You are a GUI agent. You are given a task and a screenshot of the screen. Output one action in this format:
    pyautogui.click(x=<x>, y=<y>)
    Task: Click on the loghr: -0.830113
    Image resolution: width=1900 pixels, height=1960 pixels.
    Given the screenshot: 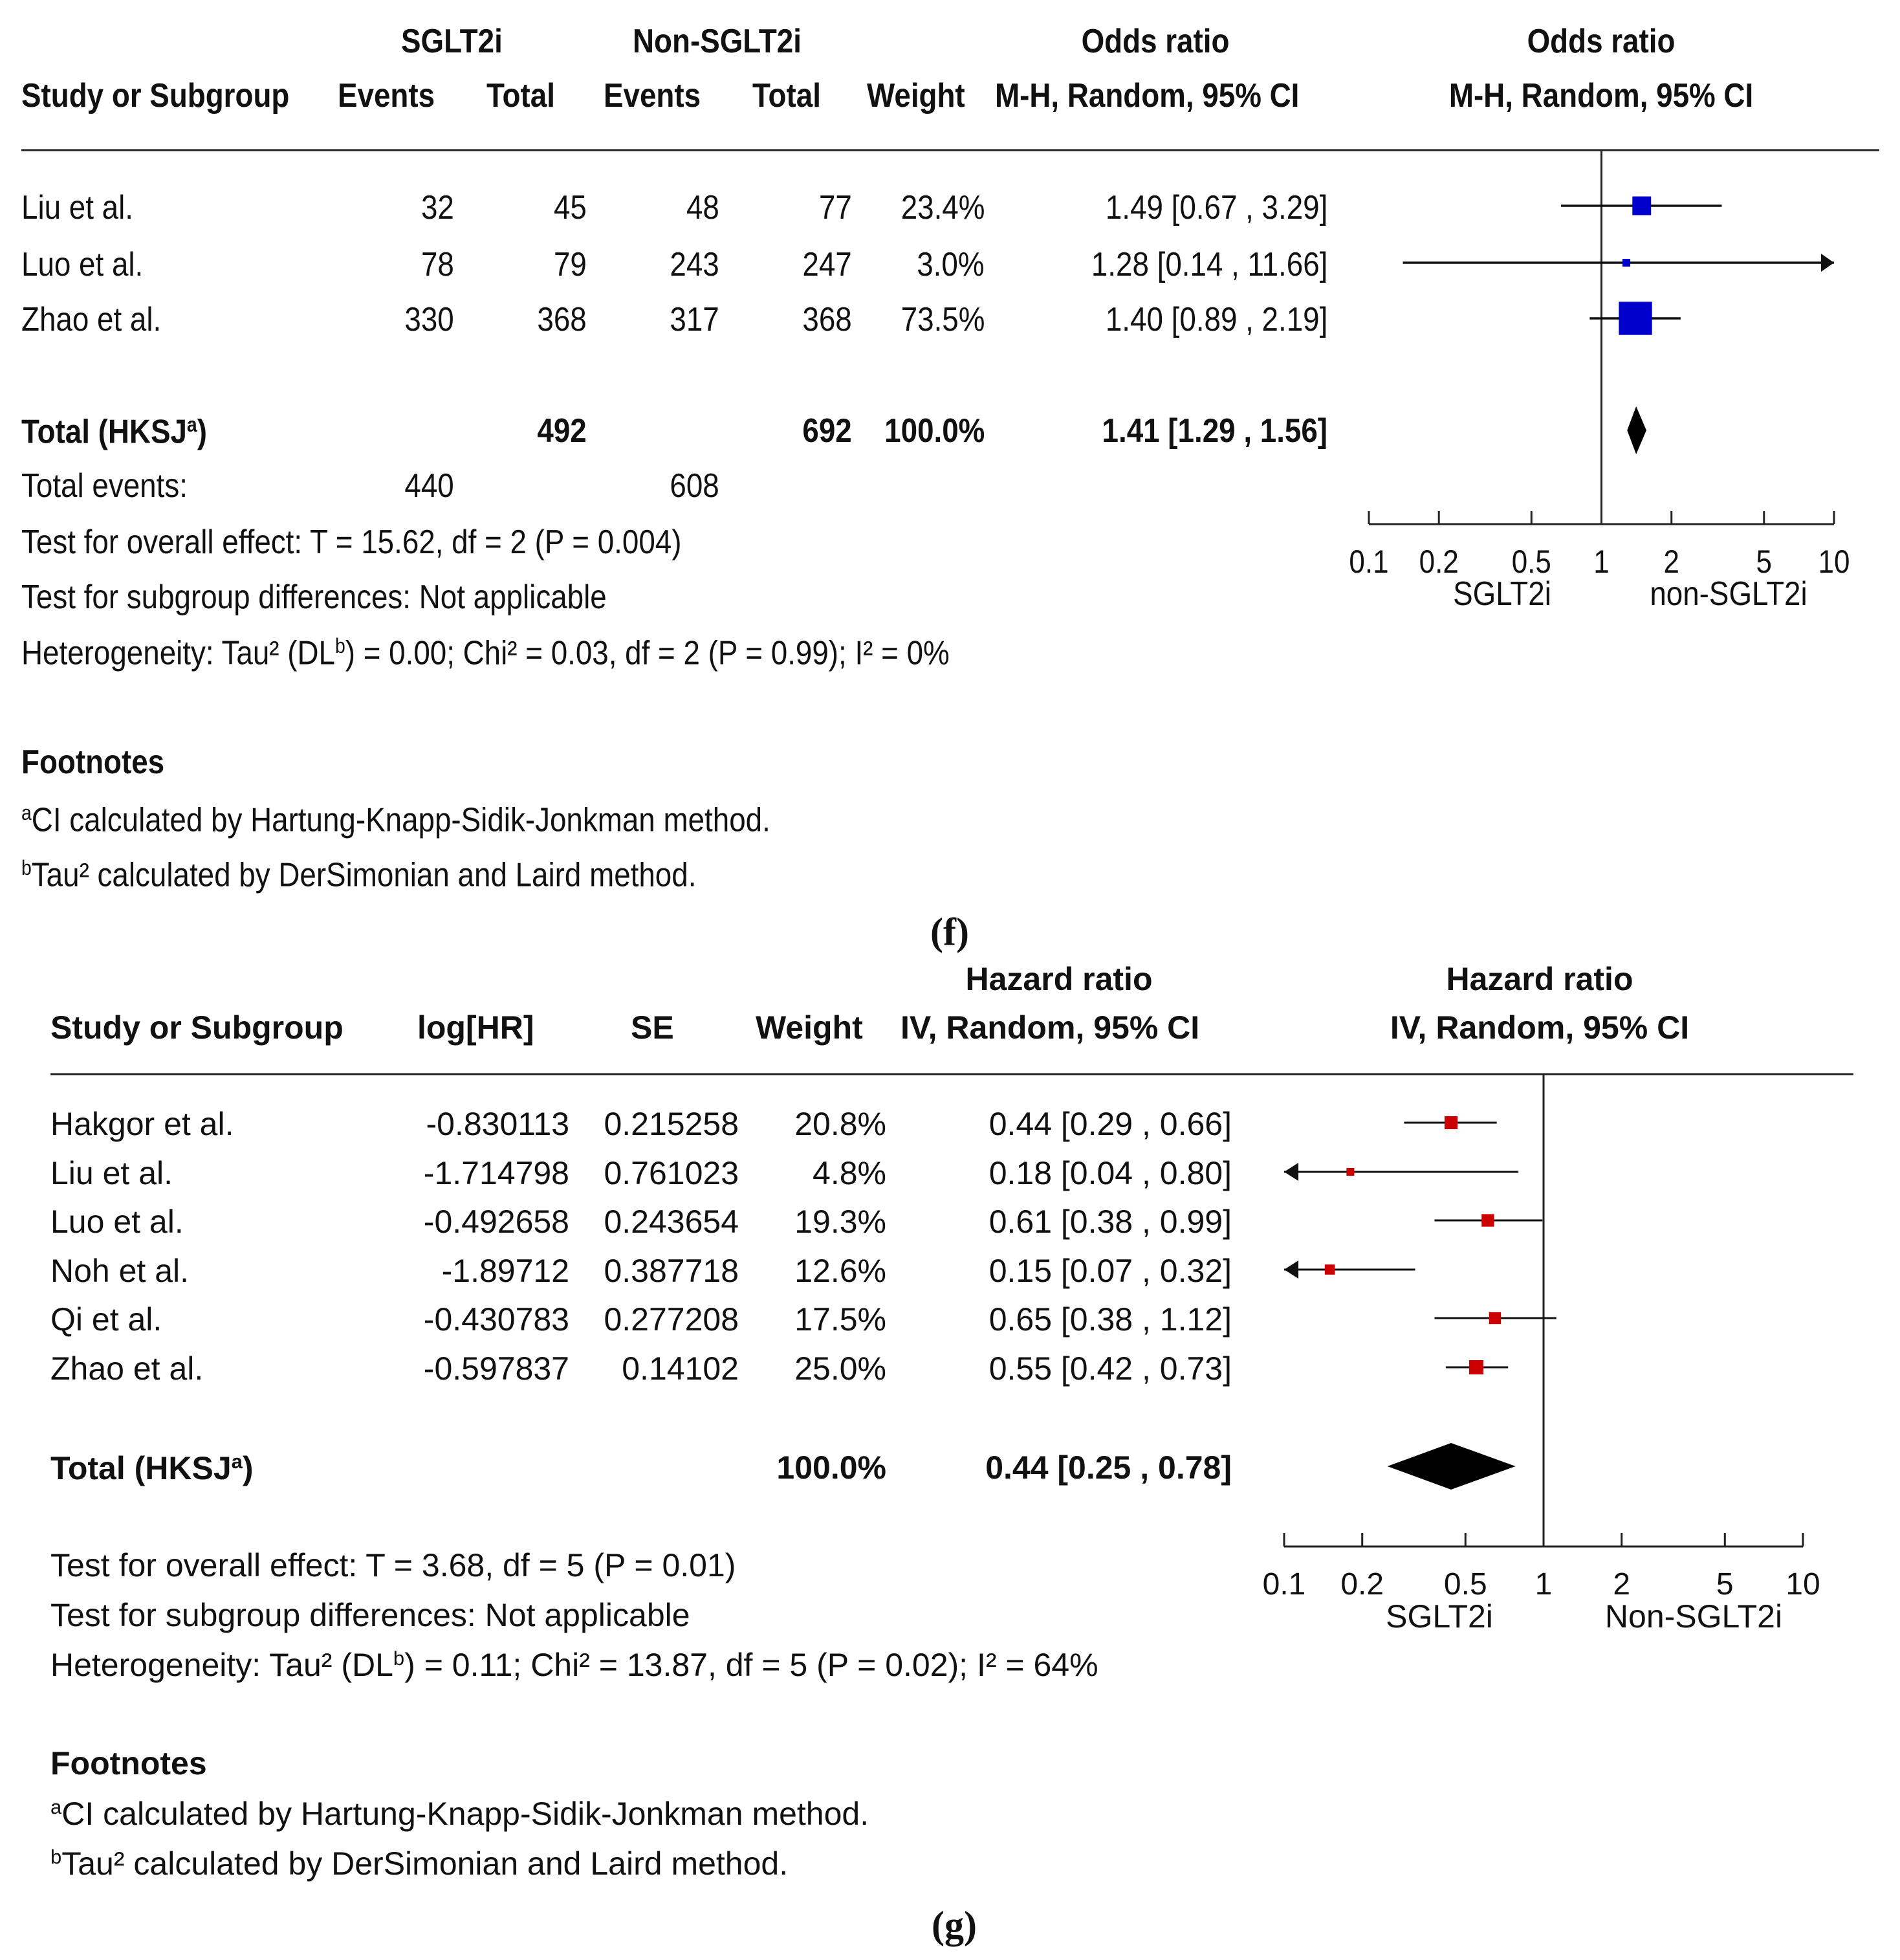 What is the action you would take?
    pyautogui.click(x=497, y=1124)
    